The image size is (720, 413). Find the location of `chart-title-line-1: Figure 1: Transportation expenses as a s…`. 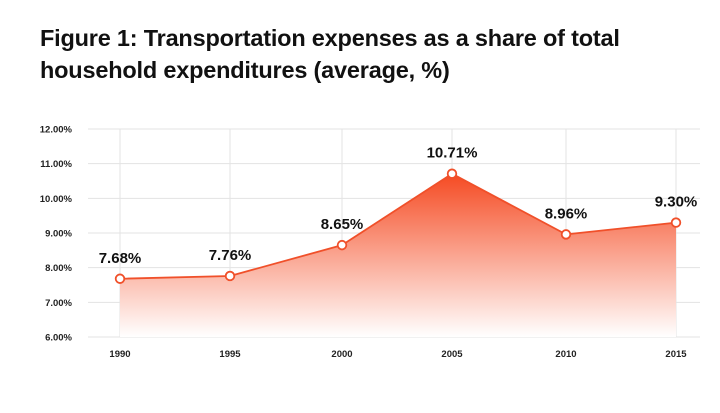

chart-title-line-1: Figure 1: Transportation expenses as a s… is located at coordinates (330, 38).